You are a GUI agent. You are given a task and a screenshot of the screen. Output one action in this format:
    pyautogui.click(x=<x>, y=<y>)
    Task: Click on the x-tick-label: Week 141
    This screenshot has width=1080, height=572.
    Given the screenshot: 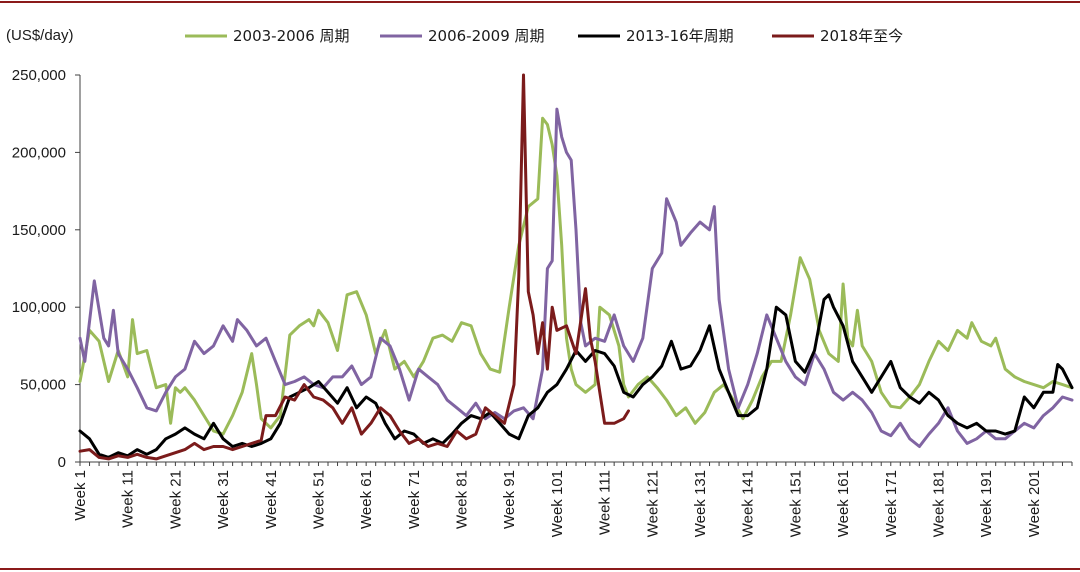 What is the action you would take?
    pyautogui.click(x=748, y=503)
    